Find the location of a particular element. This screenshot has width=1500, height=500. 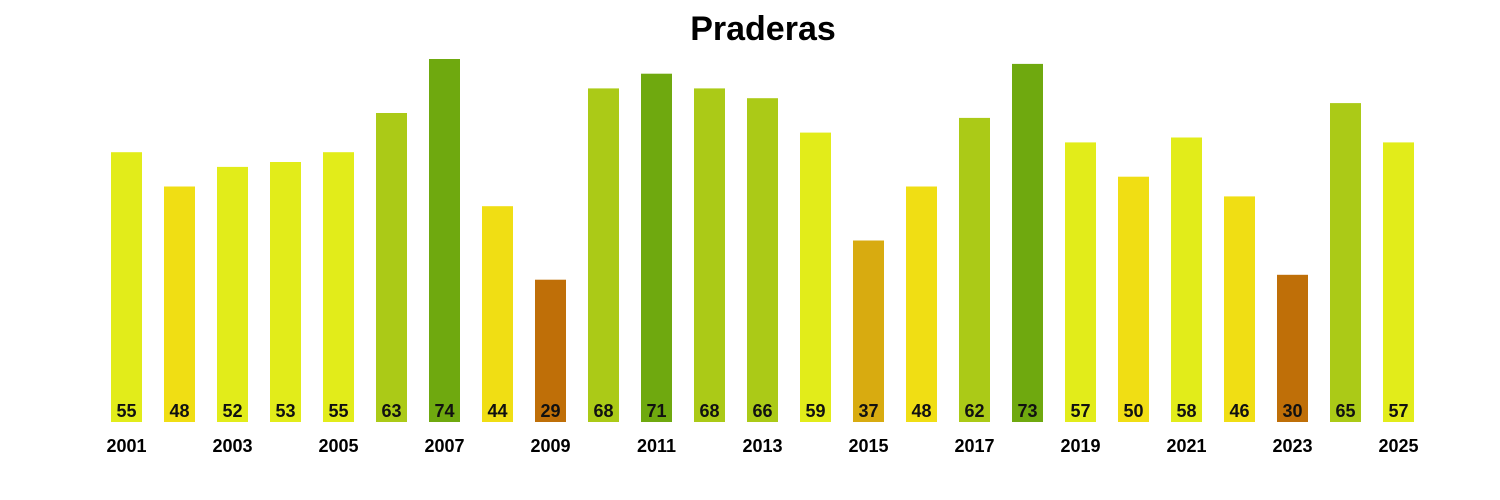

bar-2014 is located at coordinates (815, 277).